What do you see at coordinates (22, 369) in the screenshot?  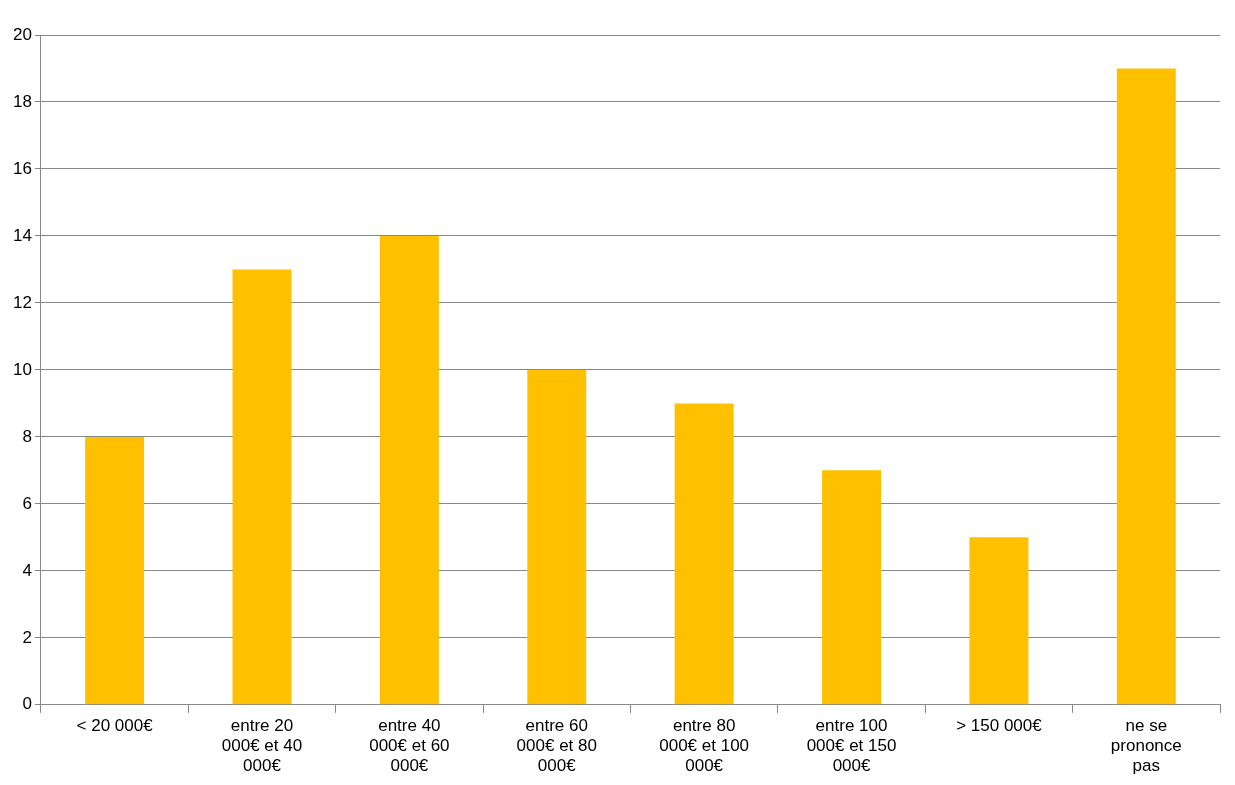 I see `y-tick-label: 10` at bounding box center [22, 369].